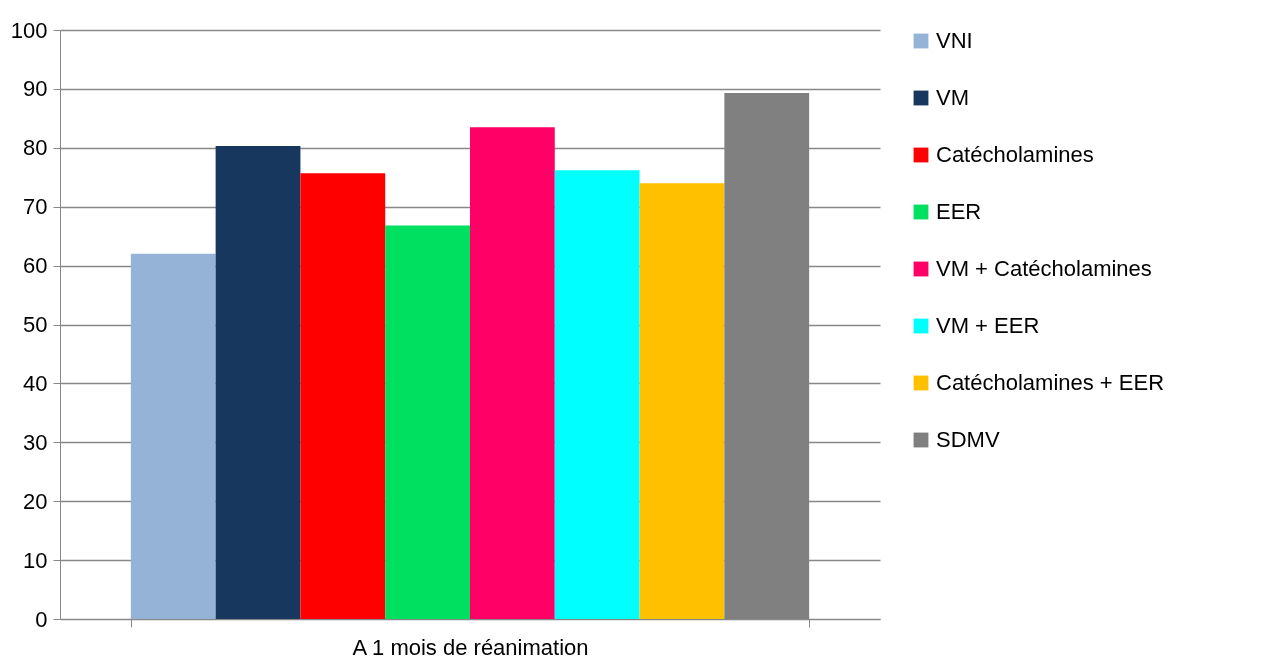 Image resolution: width=1281 pixels, height=659 pixels. I want to click on legend-label: Catécholamines, so click(1015, 154).